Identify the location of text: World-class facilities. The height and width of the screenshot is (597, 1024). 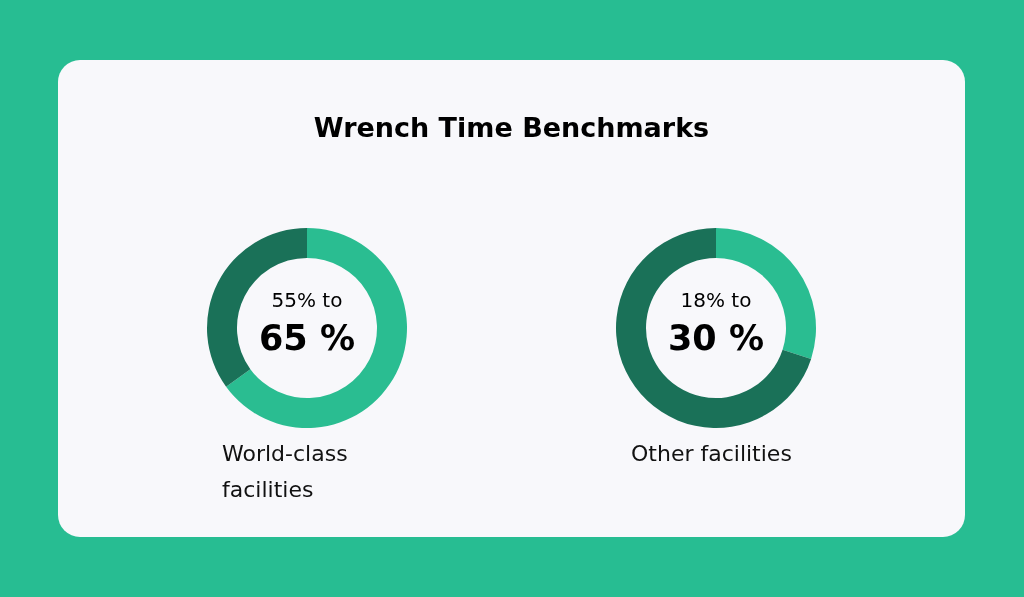
(288, 471).